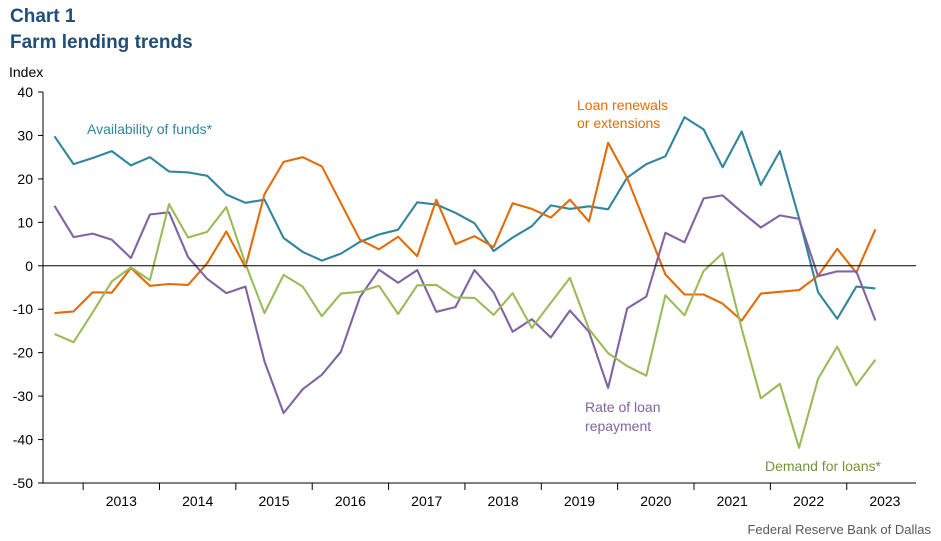 The image size is (941, 541). I want to click on y-tick-label: 20, so click(25, 179).